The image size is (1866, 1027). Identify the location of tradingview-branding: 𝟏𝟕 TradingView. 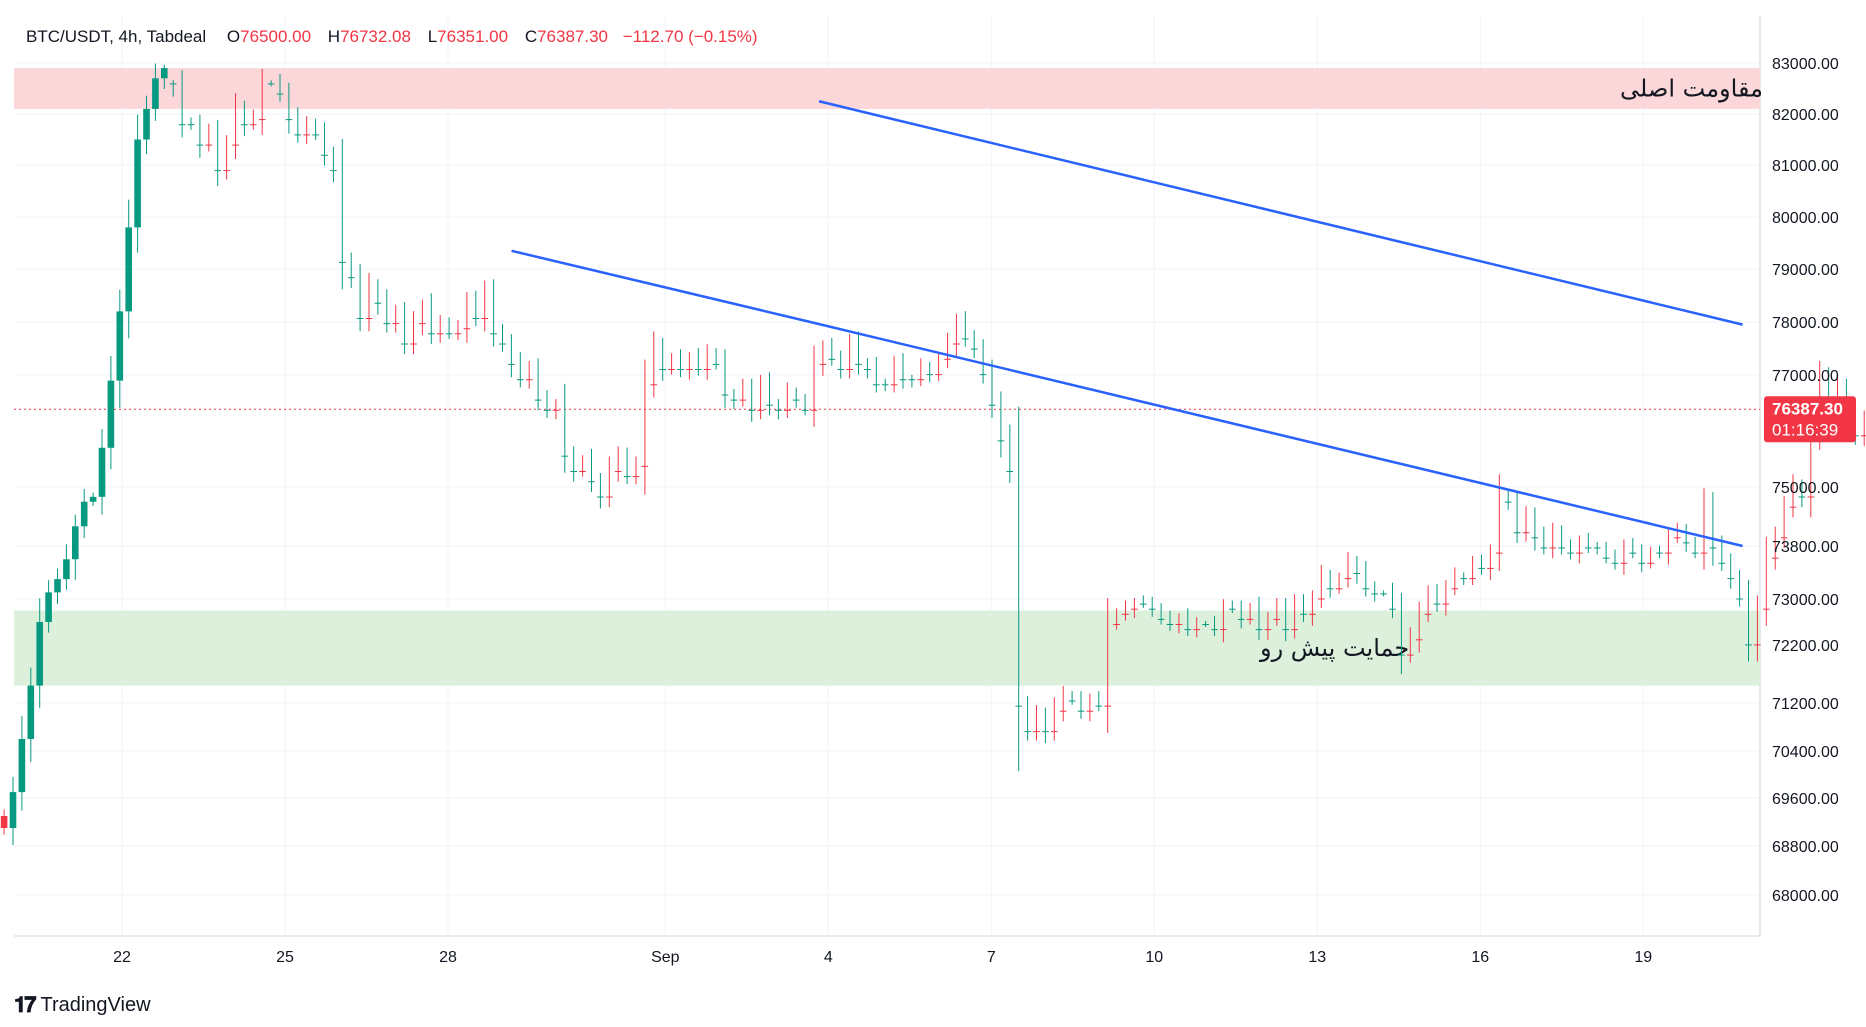
(82, 1005).